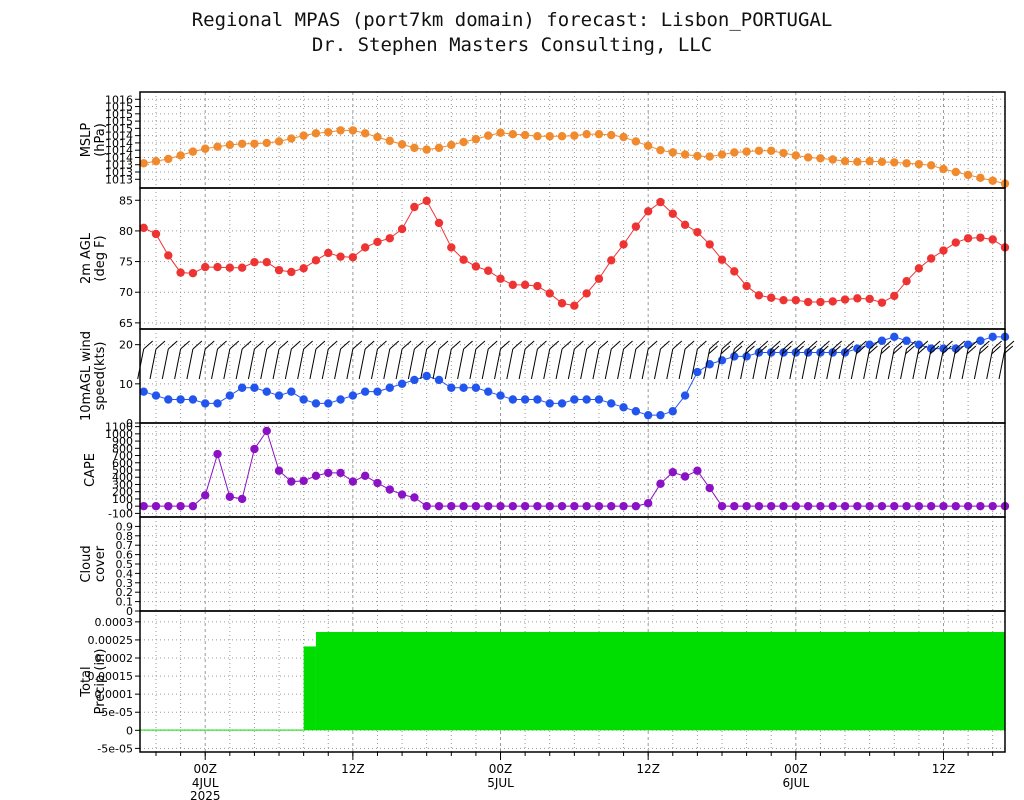 The image size is (1024, 800). I want to click on y-axis-label-line: Cloud, so click(86, 563).